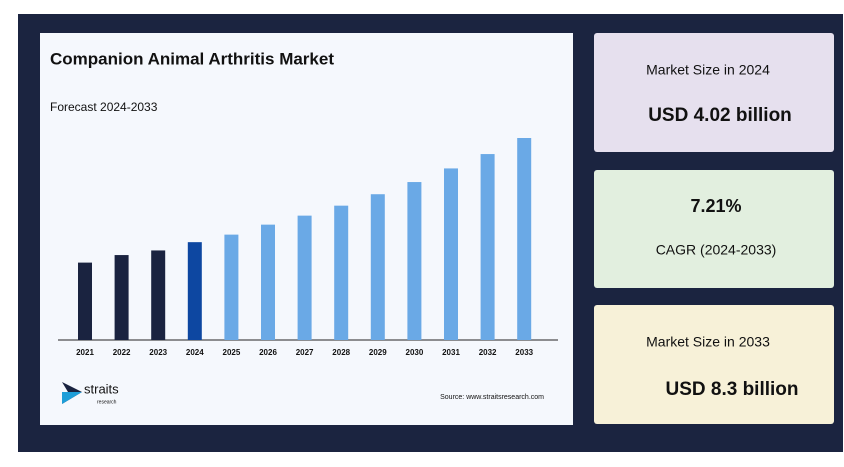  Describe the element at coordinates (158, 352) in the screenshot. I see `x-tick-label: 2023` at that location.